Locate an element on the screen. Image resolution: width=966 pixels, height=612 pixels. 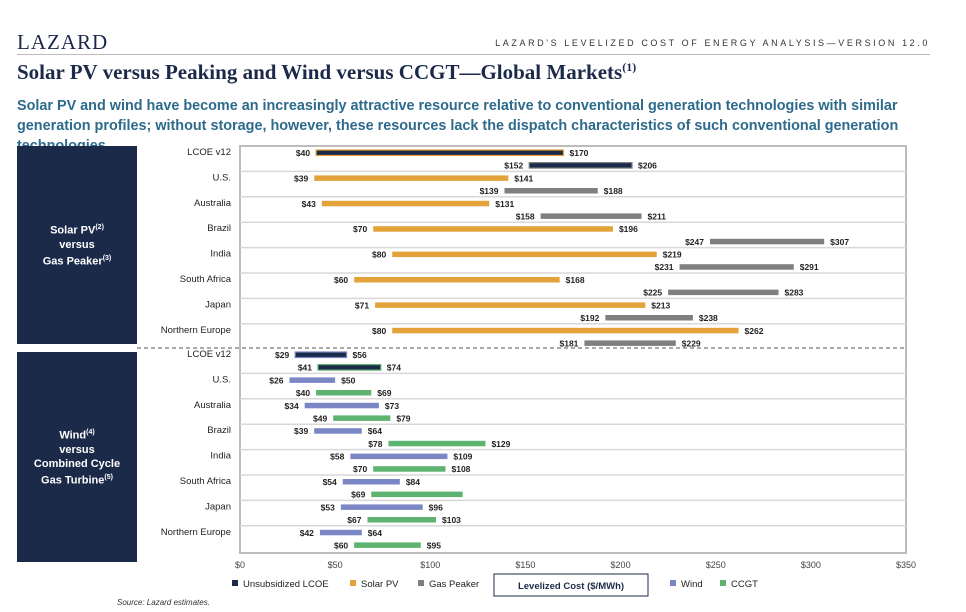
bar-high-label: $188 is located at coordinates (613, 191).